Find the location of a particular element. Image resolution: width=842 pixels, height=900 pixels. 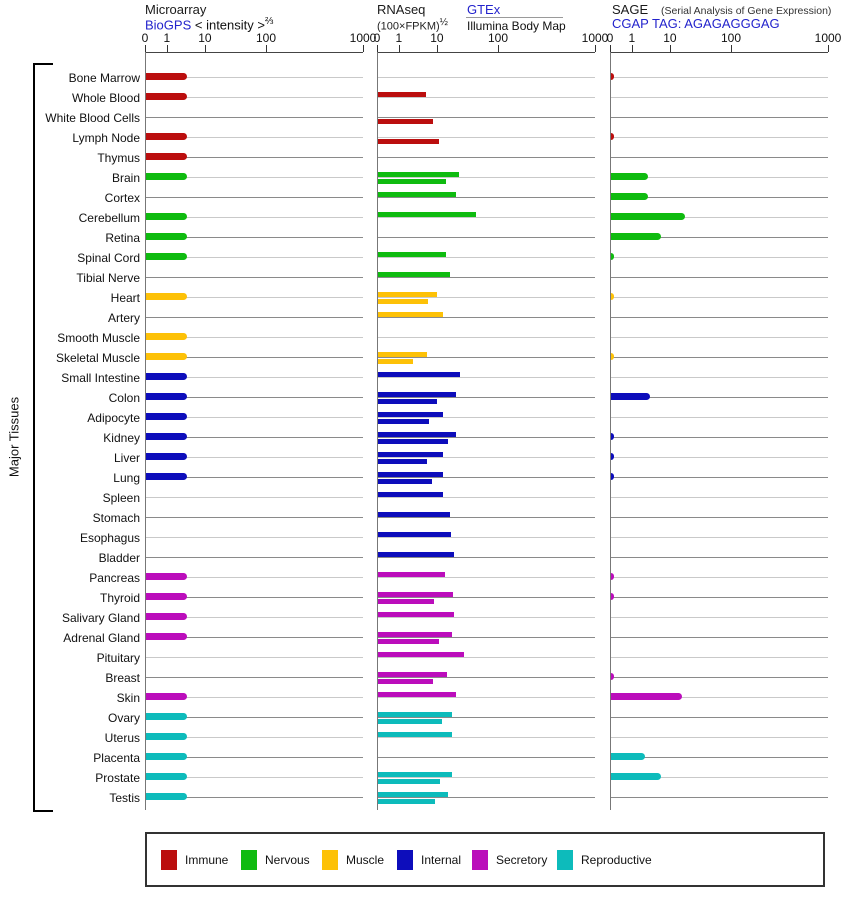

sage-bar-cortex is located at coordinates (630, 196).